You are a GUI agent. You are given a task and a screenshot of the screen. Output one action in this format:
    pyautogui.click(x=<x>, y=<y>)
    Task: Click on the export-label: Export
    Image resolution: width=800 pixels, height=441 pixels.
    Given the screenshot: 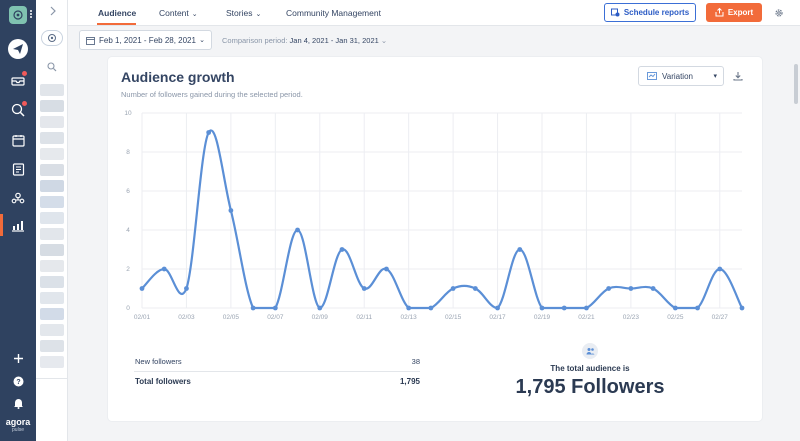 What is the action you would take?
    pyautogui.click(x=740, y=12)
    